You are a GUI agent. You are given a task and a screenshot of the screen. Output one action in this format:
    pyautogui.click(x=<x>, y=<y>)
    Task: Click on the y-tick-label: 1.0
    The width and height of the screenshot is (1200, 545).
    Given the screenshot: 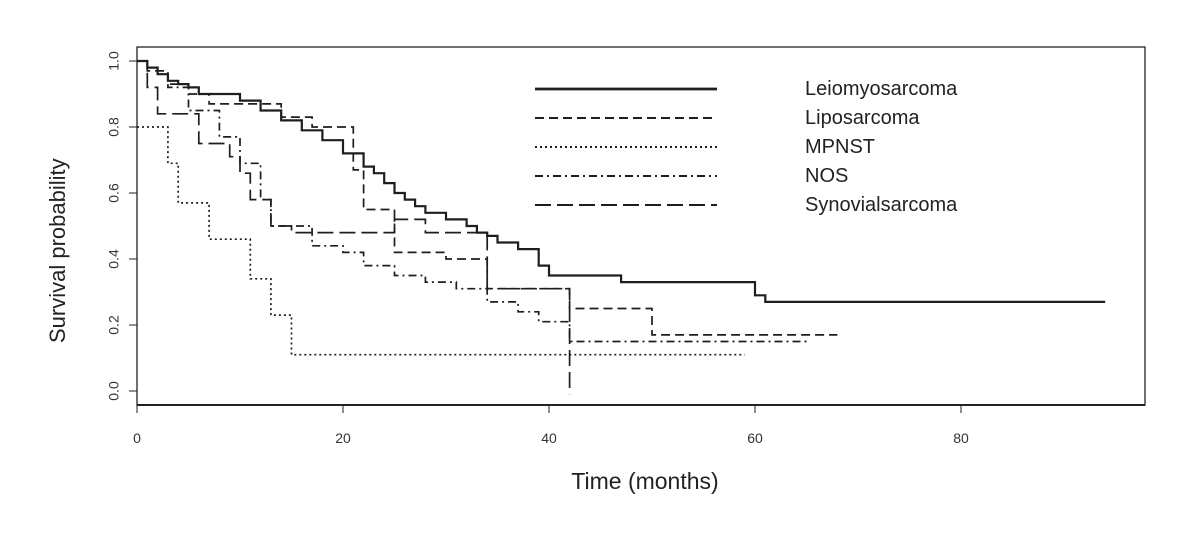 What is the action you would take?
    pyautogui.click(x=114, y=61)
    